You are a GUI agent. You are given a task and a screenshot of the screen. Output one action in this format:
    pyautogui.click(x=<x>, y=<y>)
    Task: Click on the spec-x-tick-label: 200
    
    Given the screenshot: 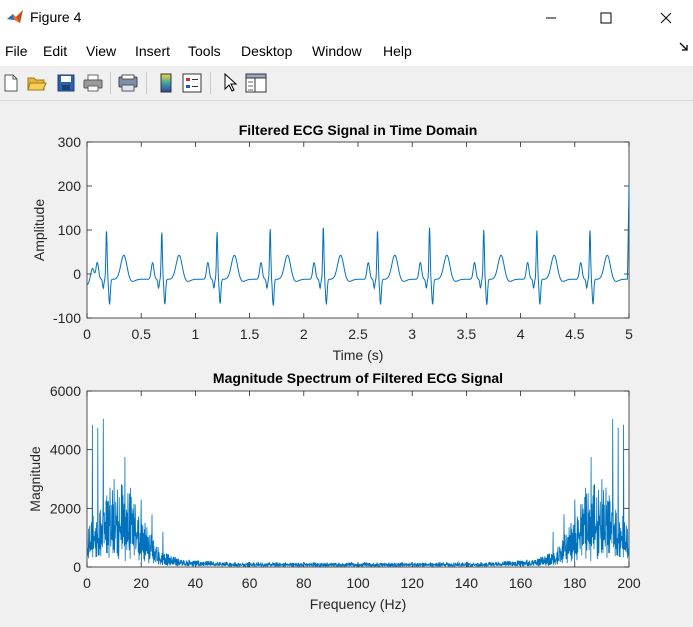 What is the action you would take?
    pyautogui.click(x=629, y=583)
    